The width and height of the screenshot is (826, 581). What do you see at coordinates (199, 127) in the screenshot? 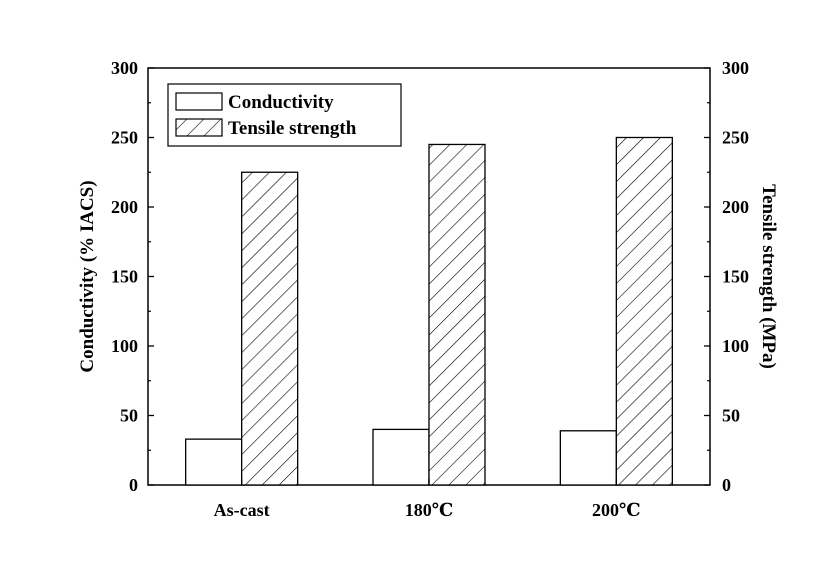
I see `legend-swatch-tensile-strength` at bounding box center [199, 127].